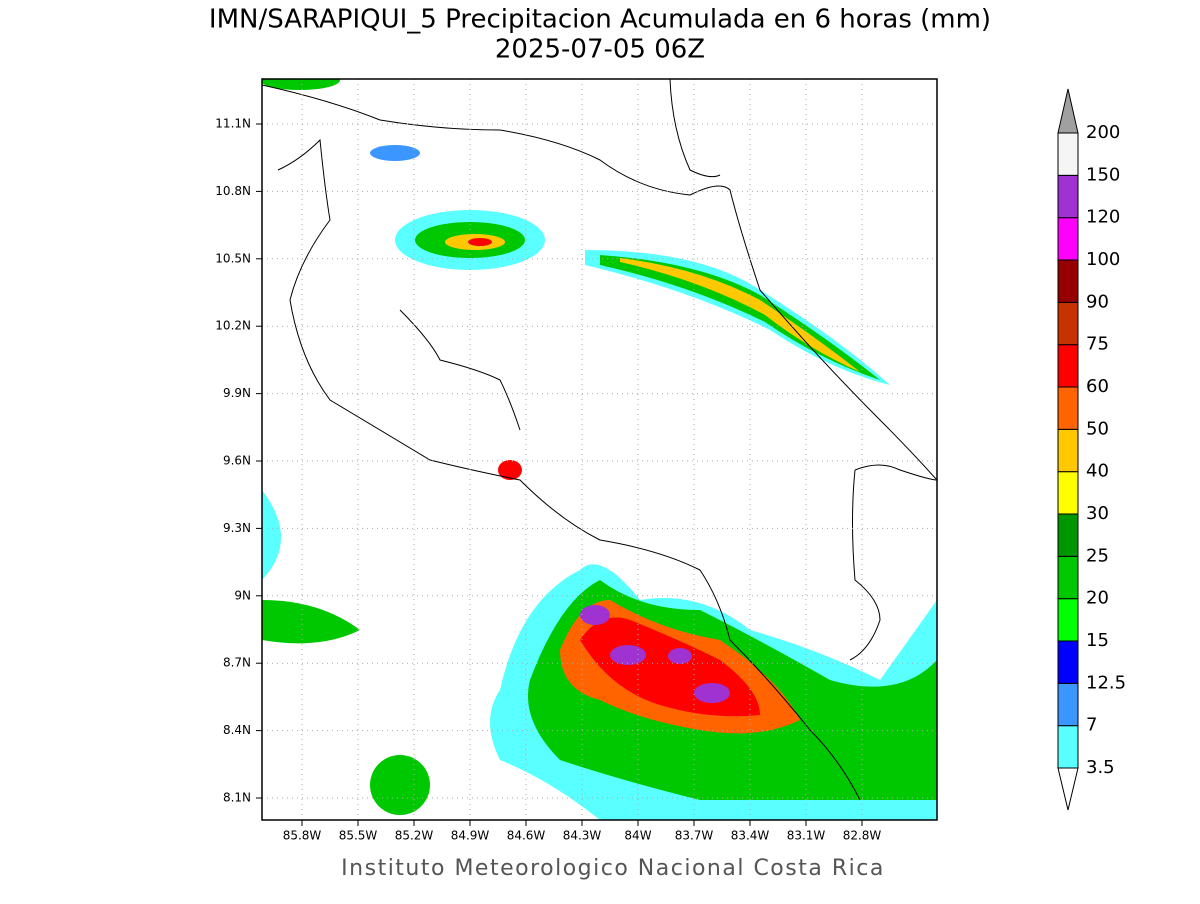 Image resolution: width=1200 pixels, height=904 pixels. What do you see at coordinates (600, 50) in the screenshot?
I see `map-subtitle: 2025-07-05 06Z` at bounding box center [600, 50].